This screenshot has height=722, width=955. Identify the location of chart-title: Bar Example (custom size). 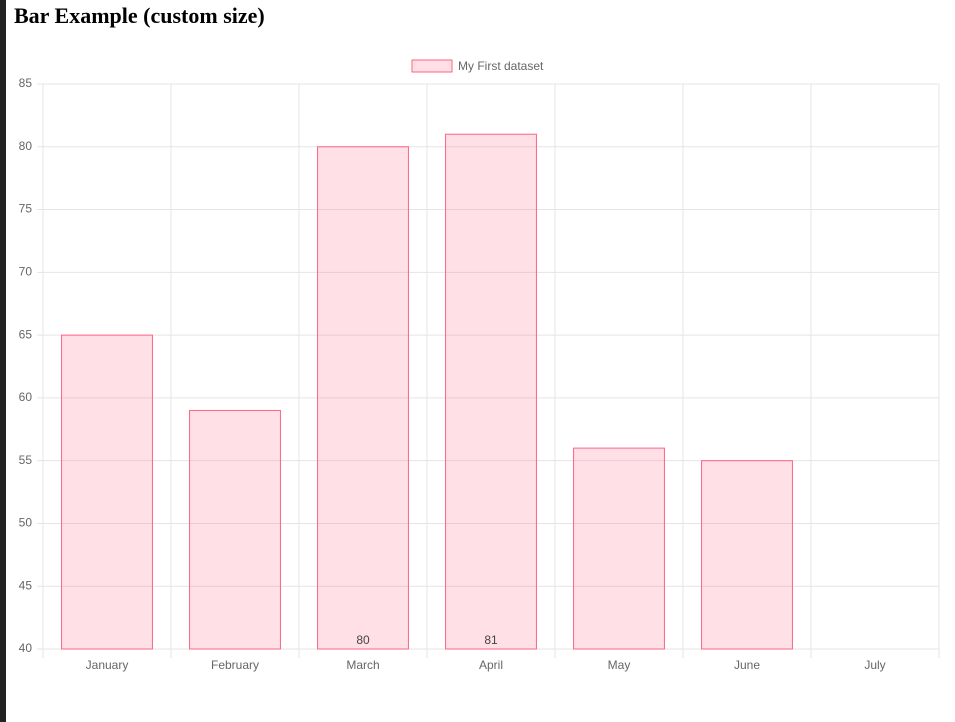
(139, 15).